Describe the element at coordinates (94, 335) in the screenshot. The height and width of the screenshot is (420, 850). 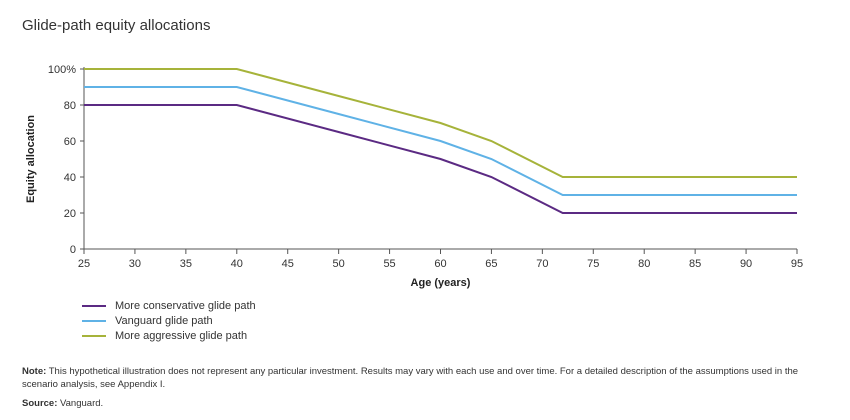
I see `legend-swatch-aggressive` at that location.